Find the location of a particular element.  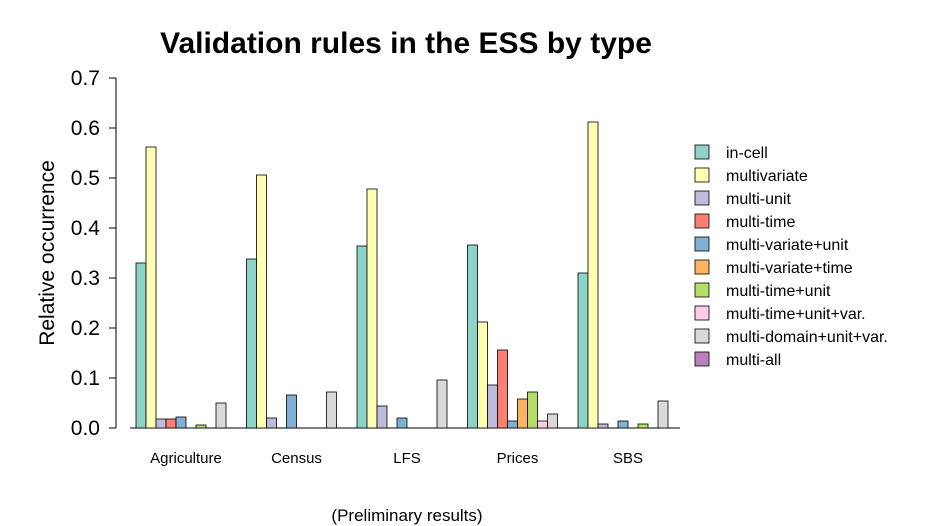

legend-label: multi-time+unit is located at coordinates (778, 291).